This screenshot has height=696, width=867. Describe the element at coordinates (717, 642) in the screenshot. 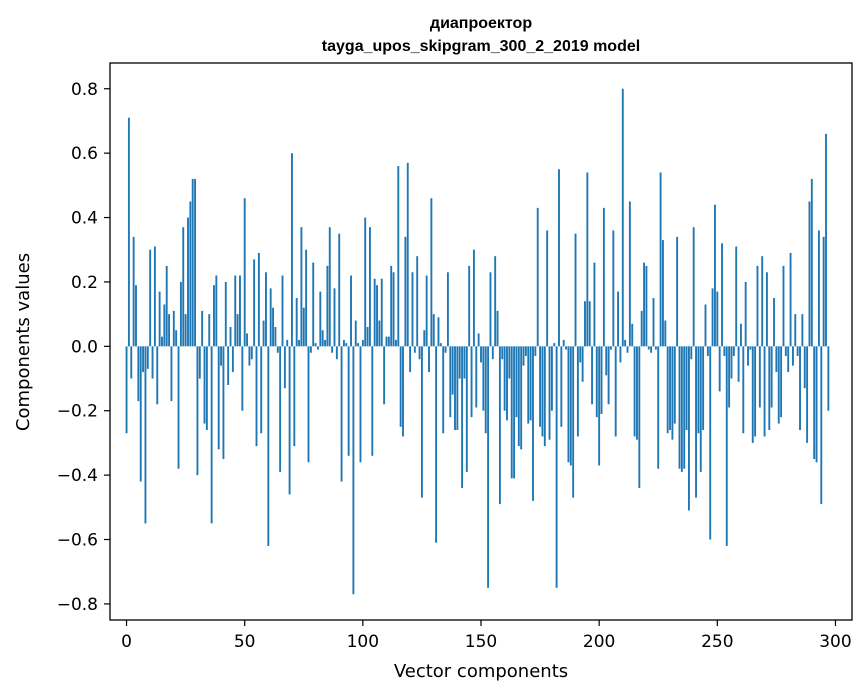

I see `x-tick-label: 250` at that location.